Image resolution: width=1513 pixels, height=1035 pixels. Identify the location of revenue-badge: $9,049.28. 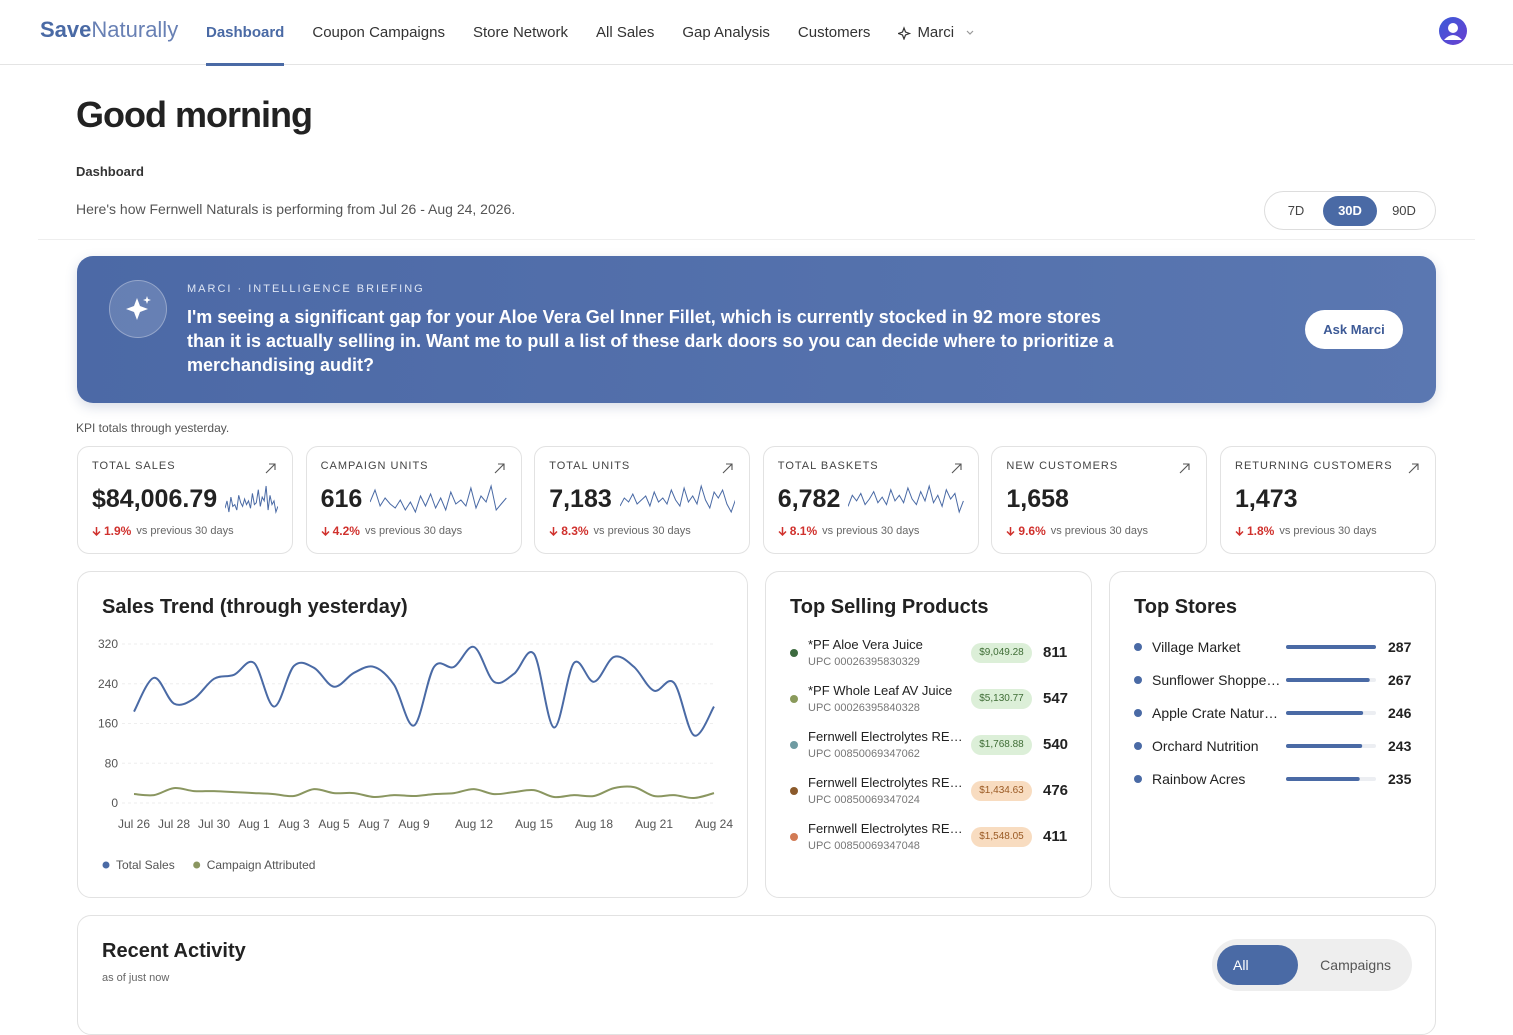
(1001, 653).